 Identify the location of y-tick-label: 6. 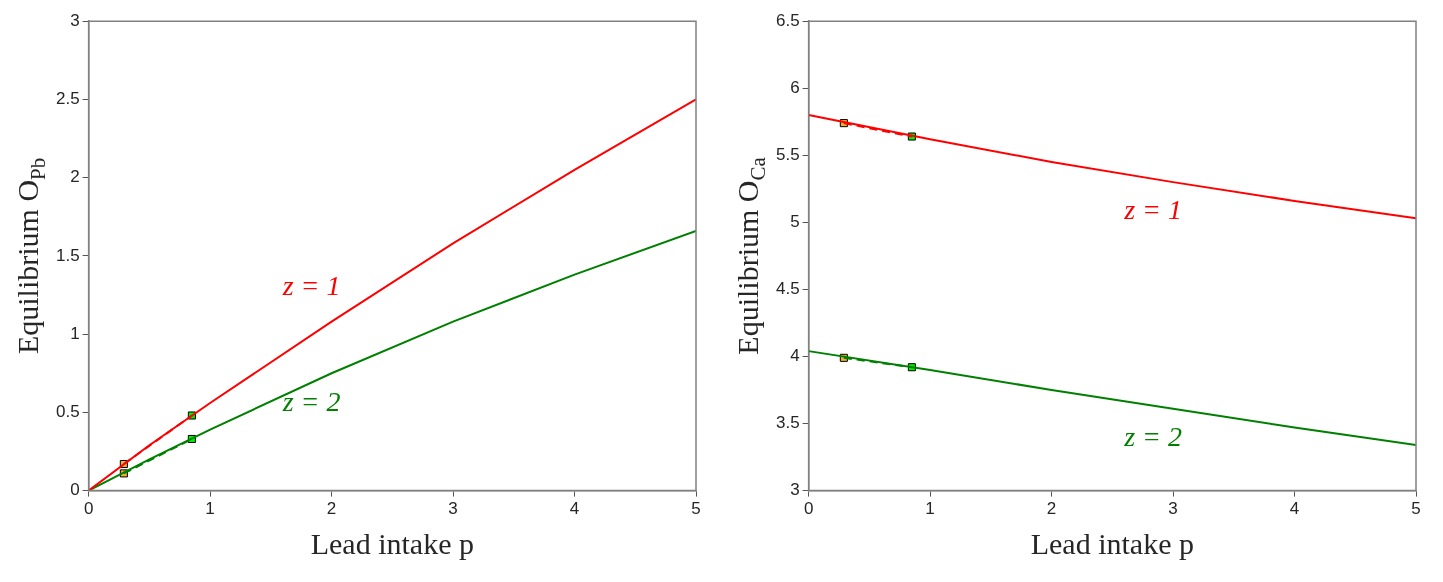
(795, 87).